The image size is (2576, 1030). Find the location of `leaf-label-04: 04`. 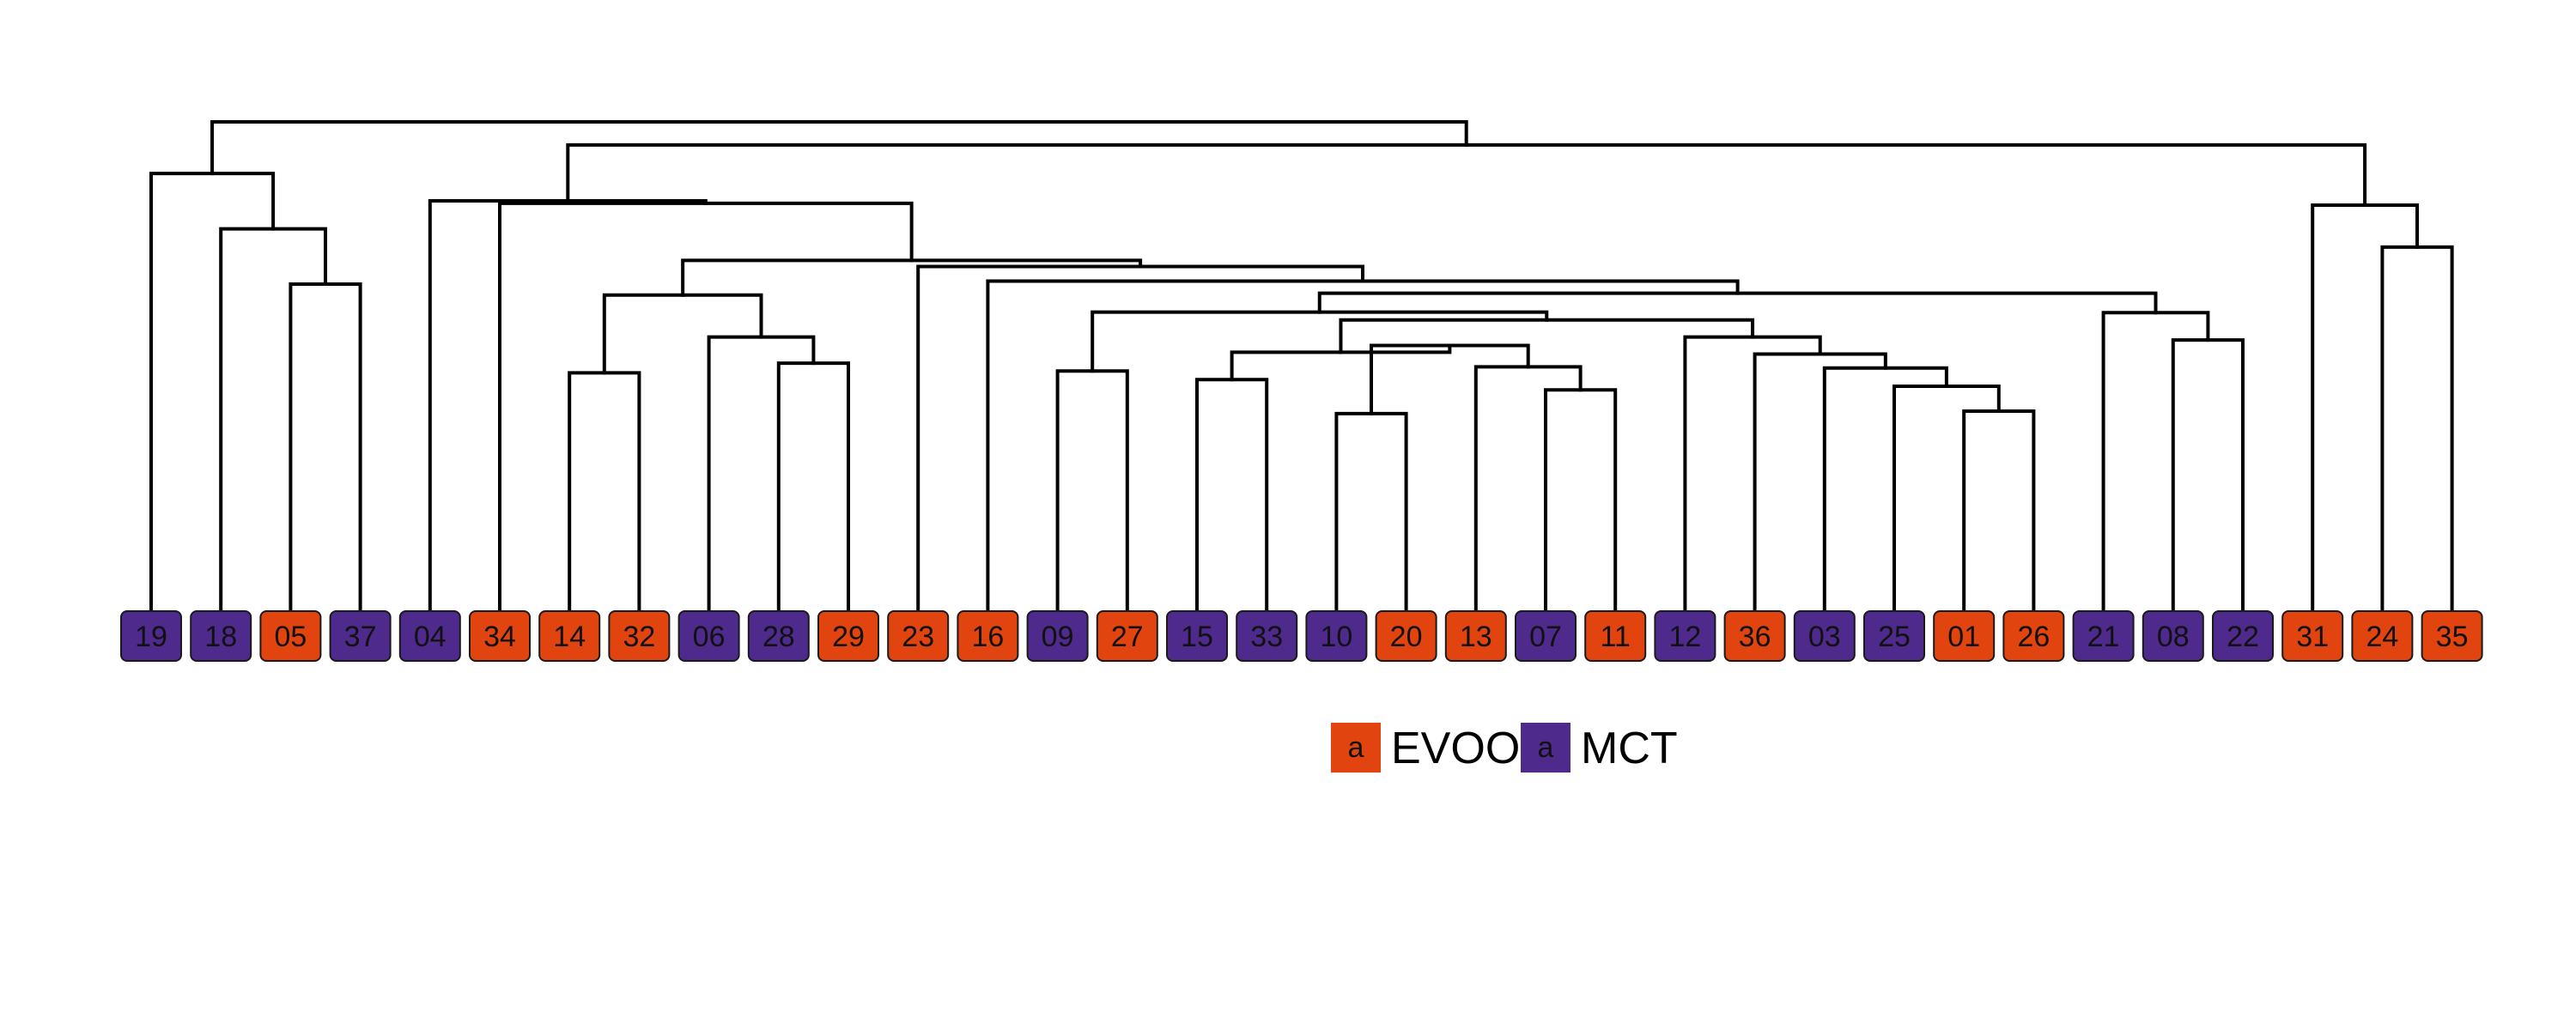

leaf-label-04: 04 is located at coordinates (431, 637).